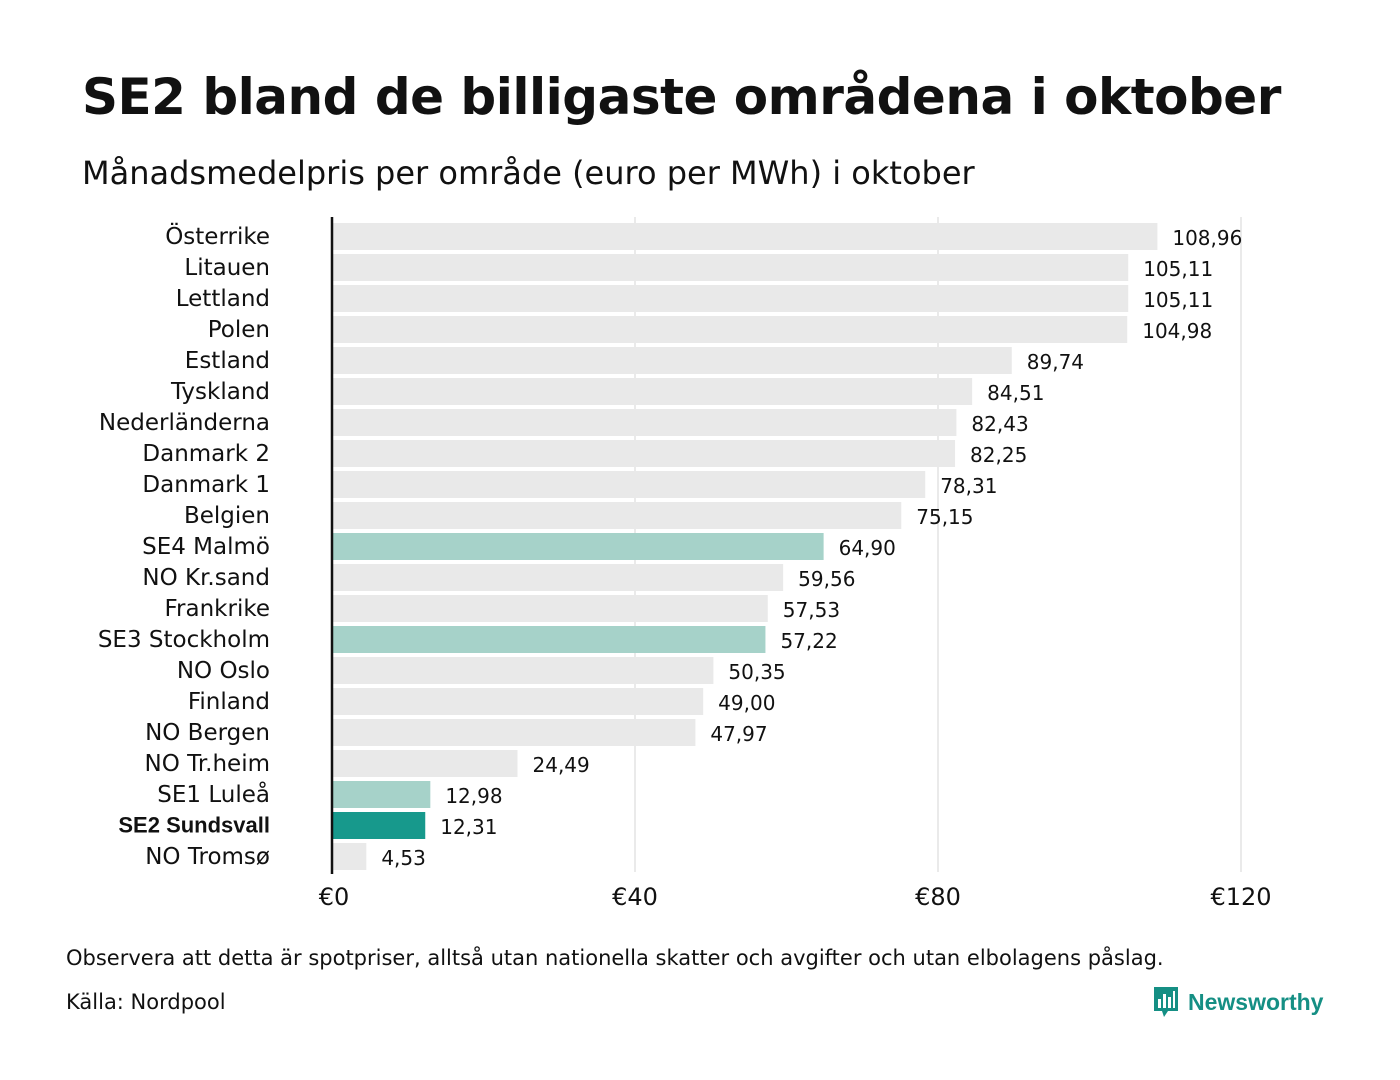 This screenshot has height=1080, width=1400. Describe the element at coordinates (1055, 362) in the screenshot. I see `value-label: 89,74` at that location.